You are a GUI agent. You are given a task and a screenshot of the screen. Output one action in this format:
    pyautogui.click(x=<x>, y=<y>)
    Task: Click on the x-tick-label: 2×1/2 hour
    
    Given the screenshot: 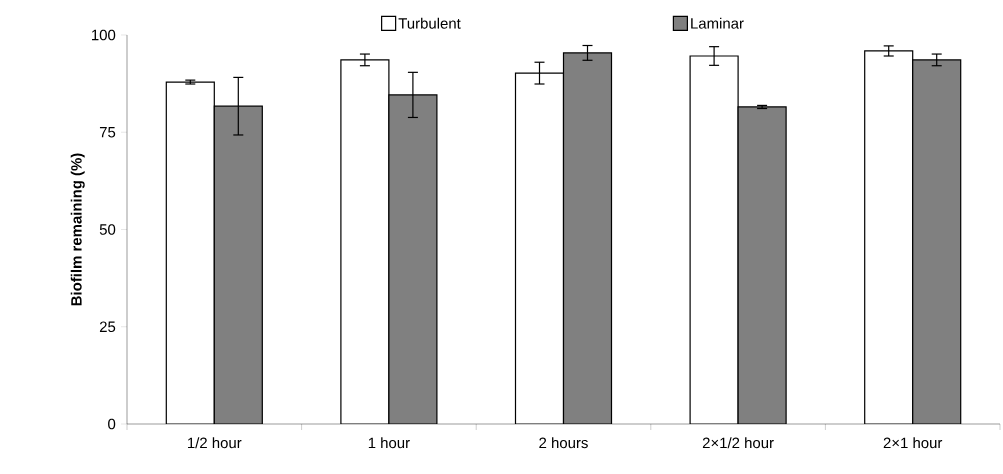 What is the action you would take?
    pyautogui.click(x=738, y=443)
    